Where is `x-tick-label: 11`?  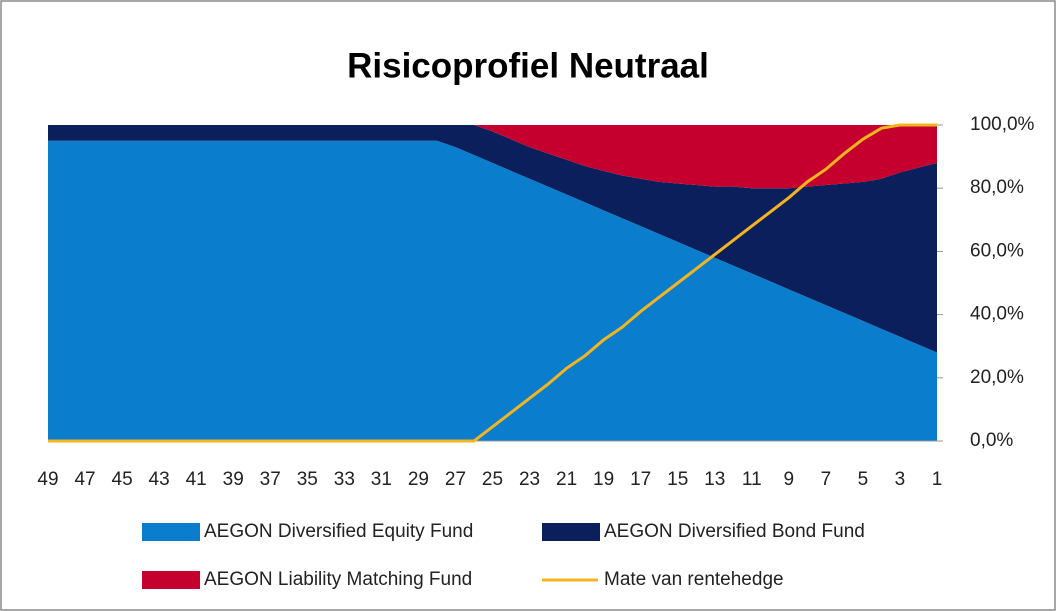
x-tick-label: 11 is located at coordinates (752, 479).